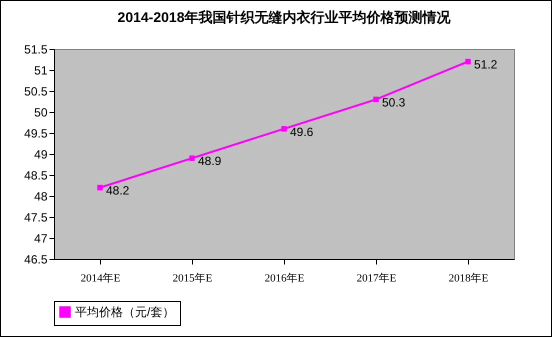  I want to click on y-tick-label: 50, so click(41, 113).